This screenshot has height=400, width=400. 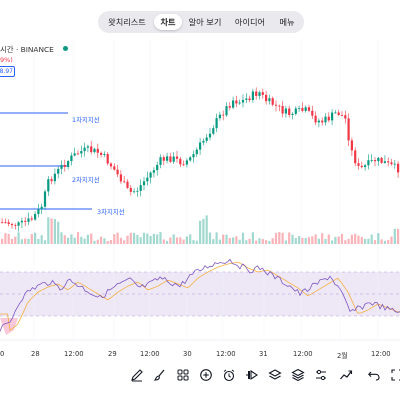 I want to click on undo-icon, so click(x=374, y=375).